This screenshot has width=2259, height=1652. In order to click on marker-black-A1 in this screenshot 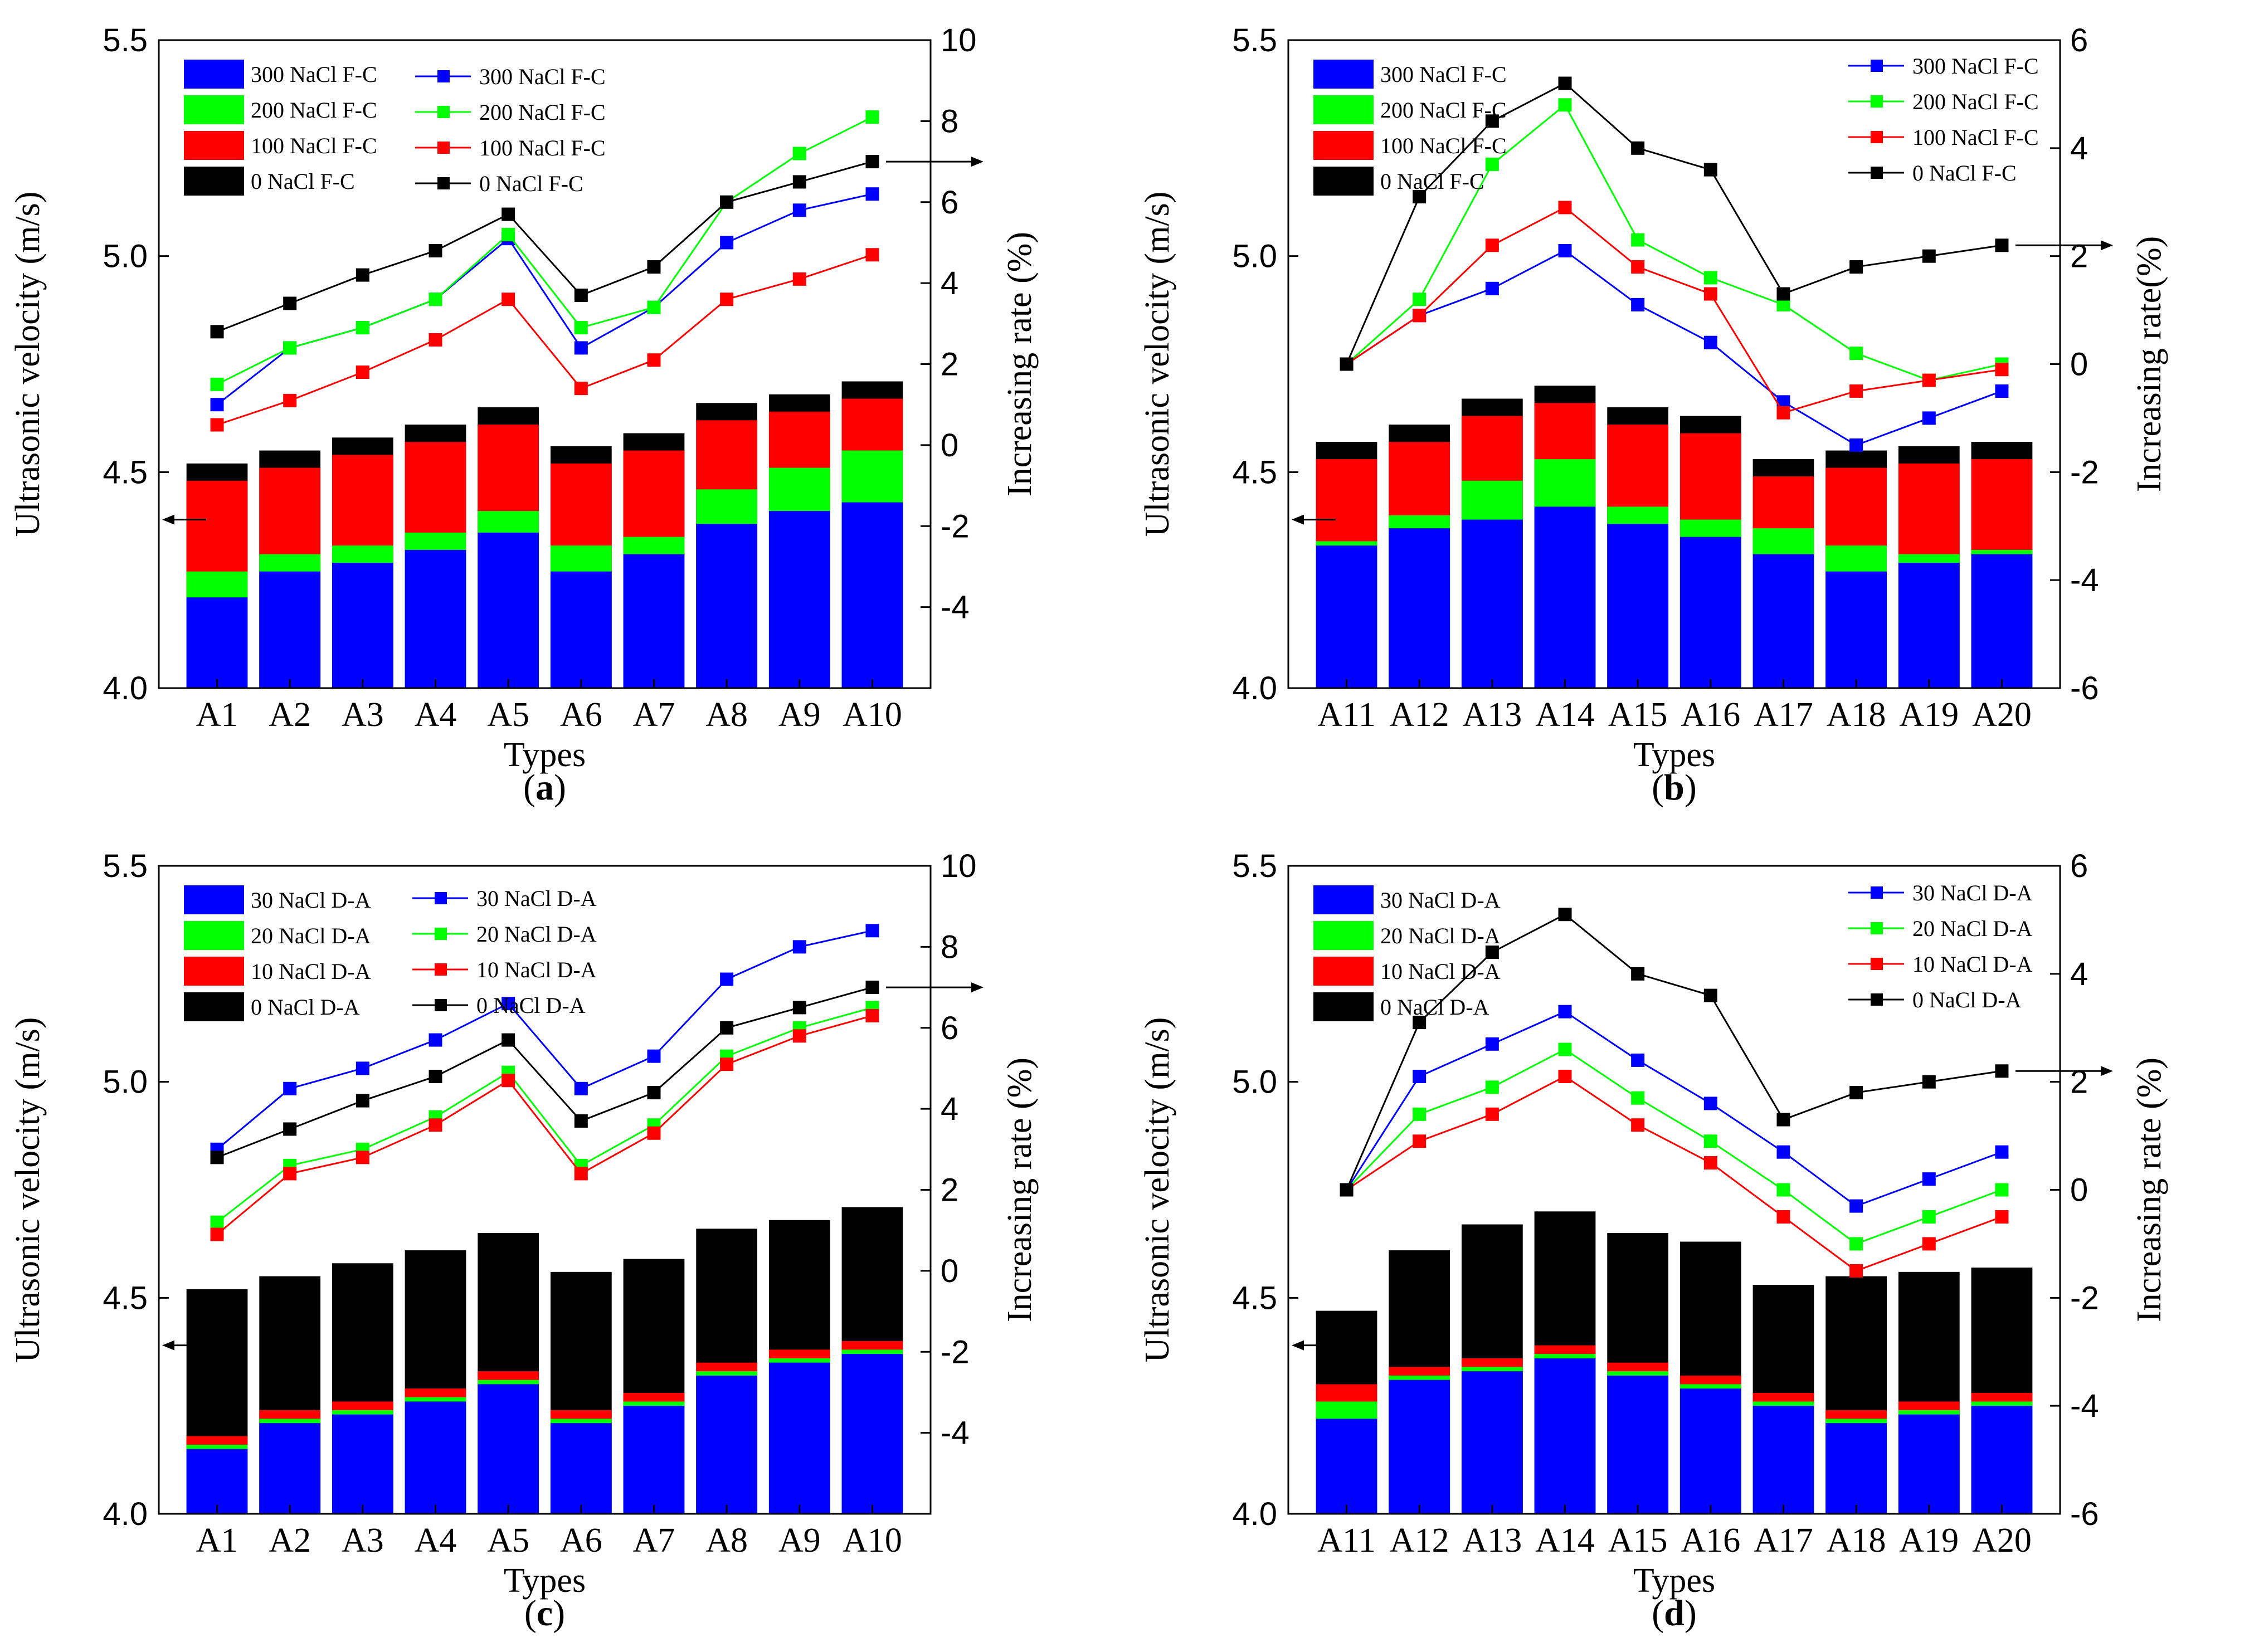, I will do `click(217, 332)`.